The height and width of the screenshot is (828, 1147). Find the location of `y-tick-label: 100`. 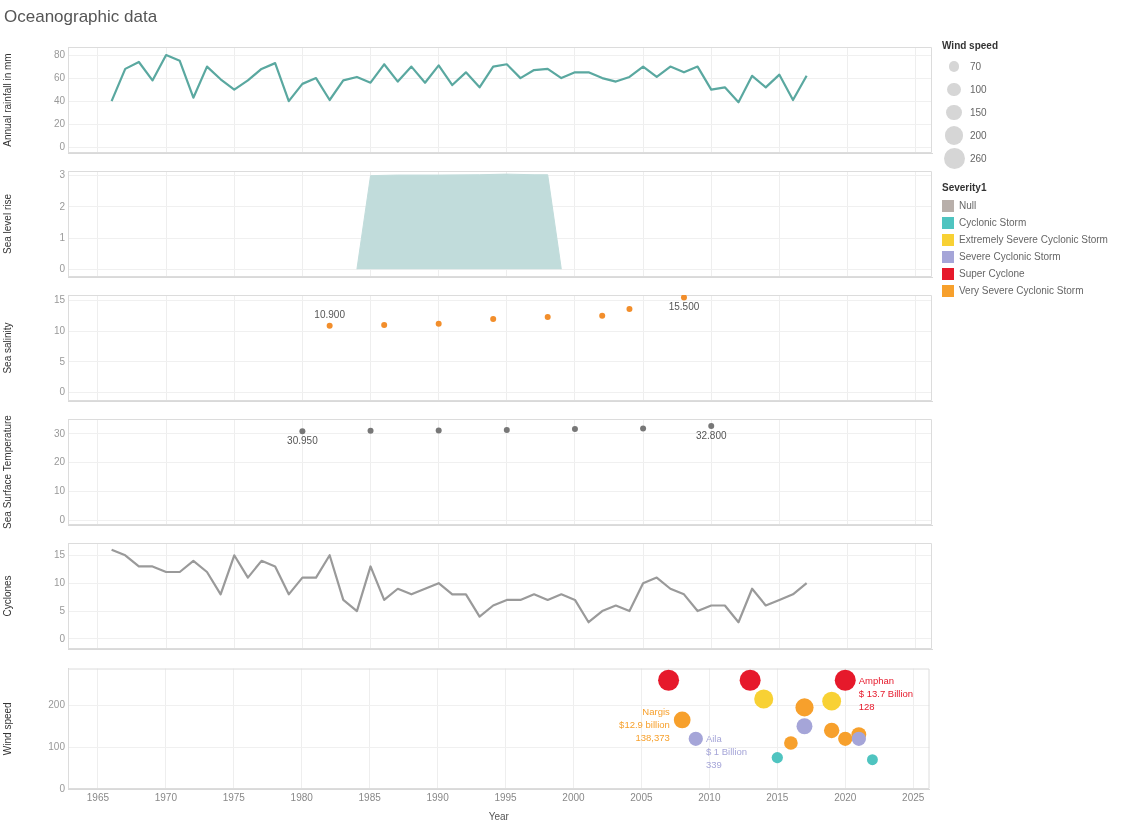

y-tick-label: 100 is located at coordinates (57, 746).